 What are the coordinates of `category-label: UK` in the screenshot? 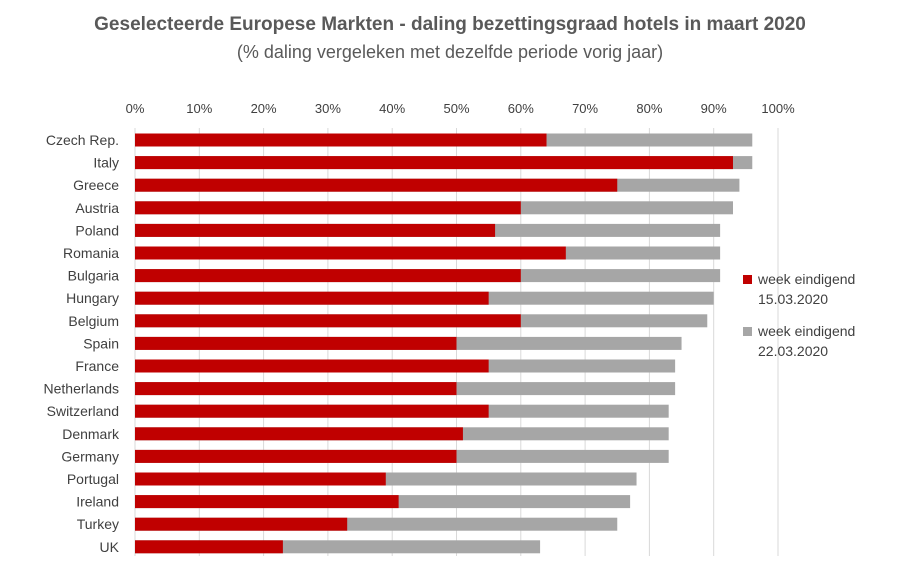 It's located at (110, 547).